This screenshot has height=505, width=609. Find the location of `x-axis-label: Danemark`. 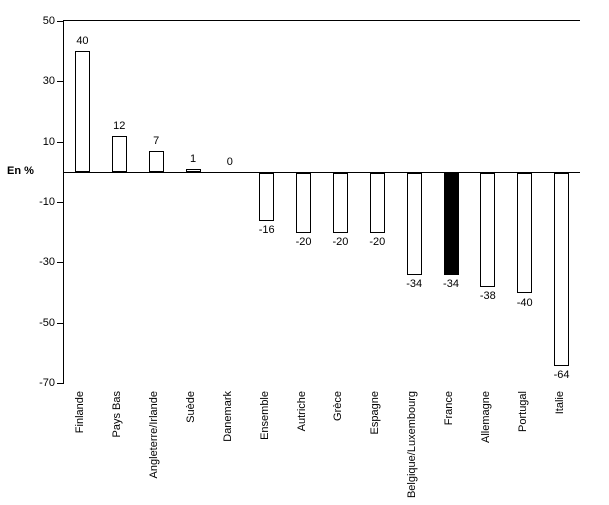

x-axis-label: Danemark is located at coordinates (227, 416).